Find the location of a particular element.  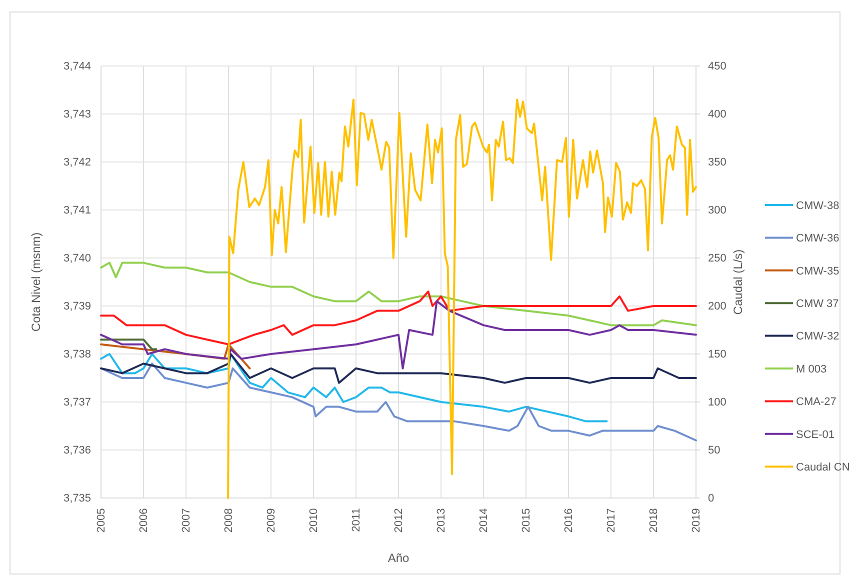

x-tick-label: 2011 is located at coordinates (356, 520).